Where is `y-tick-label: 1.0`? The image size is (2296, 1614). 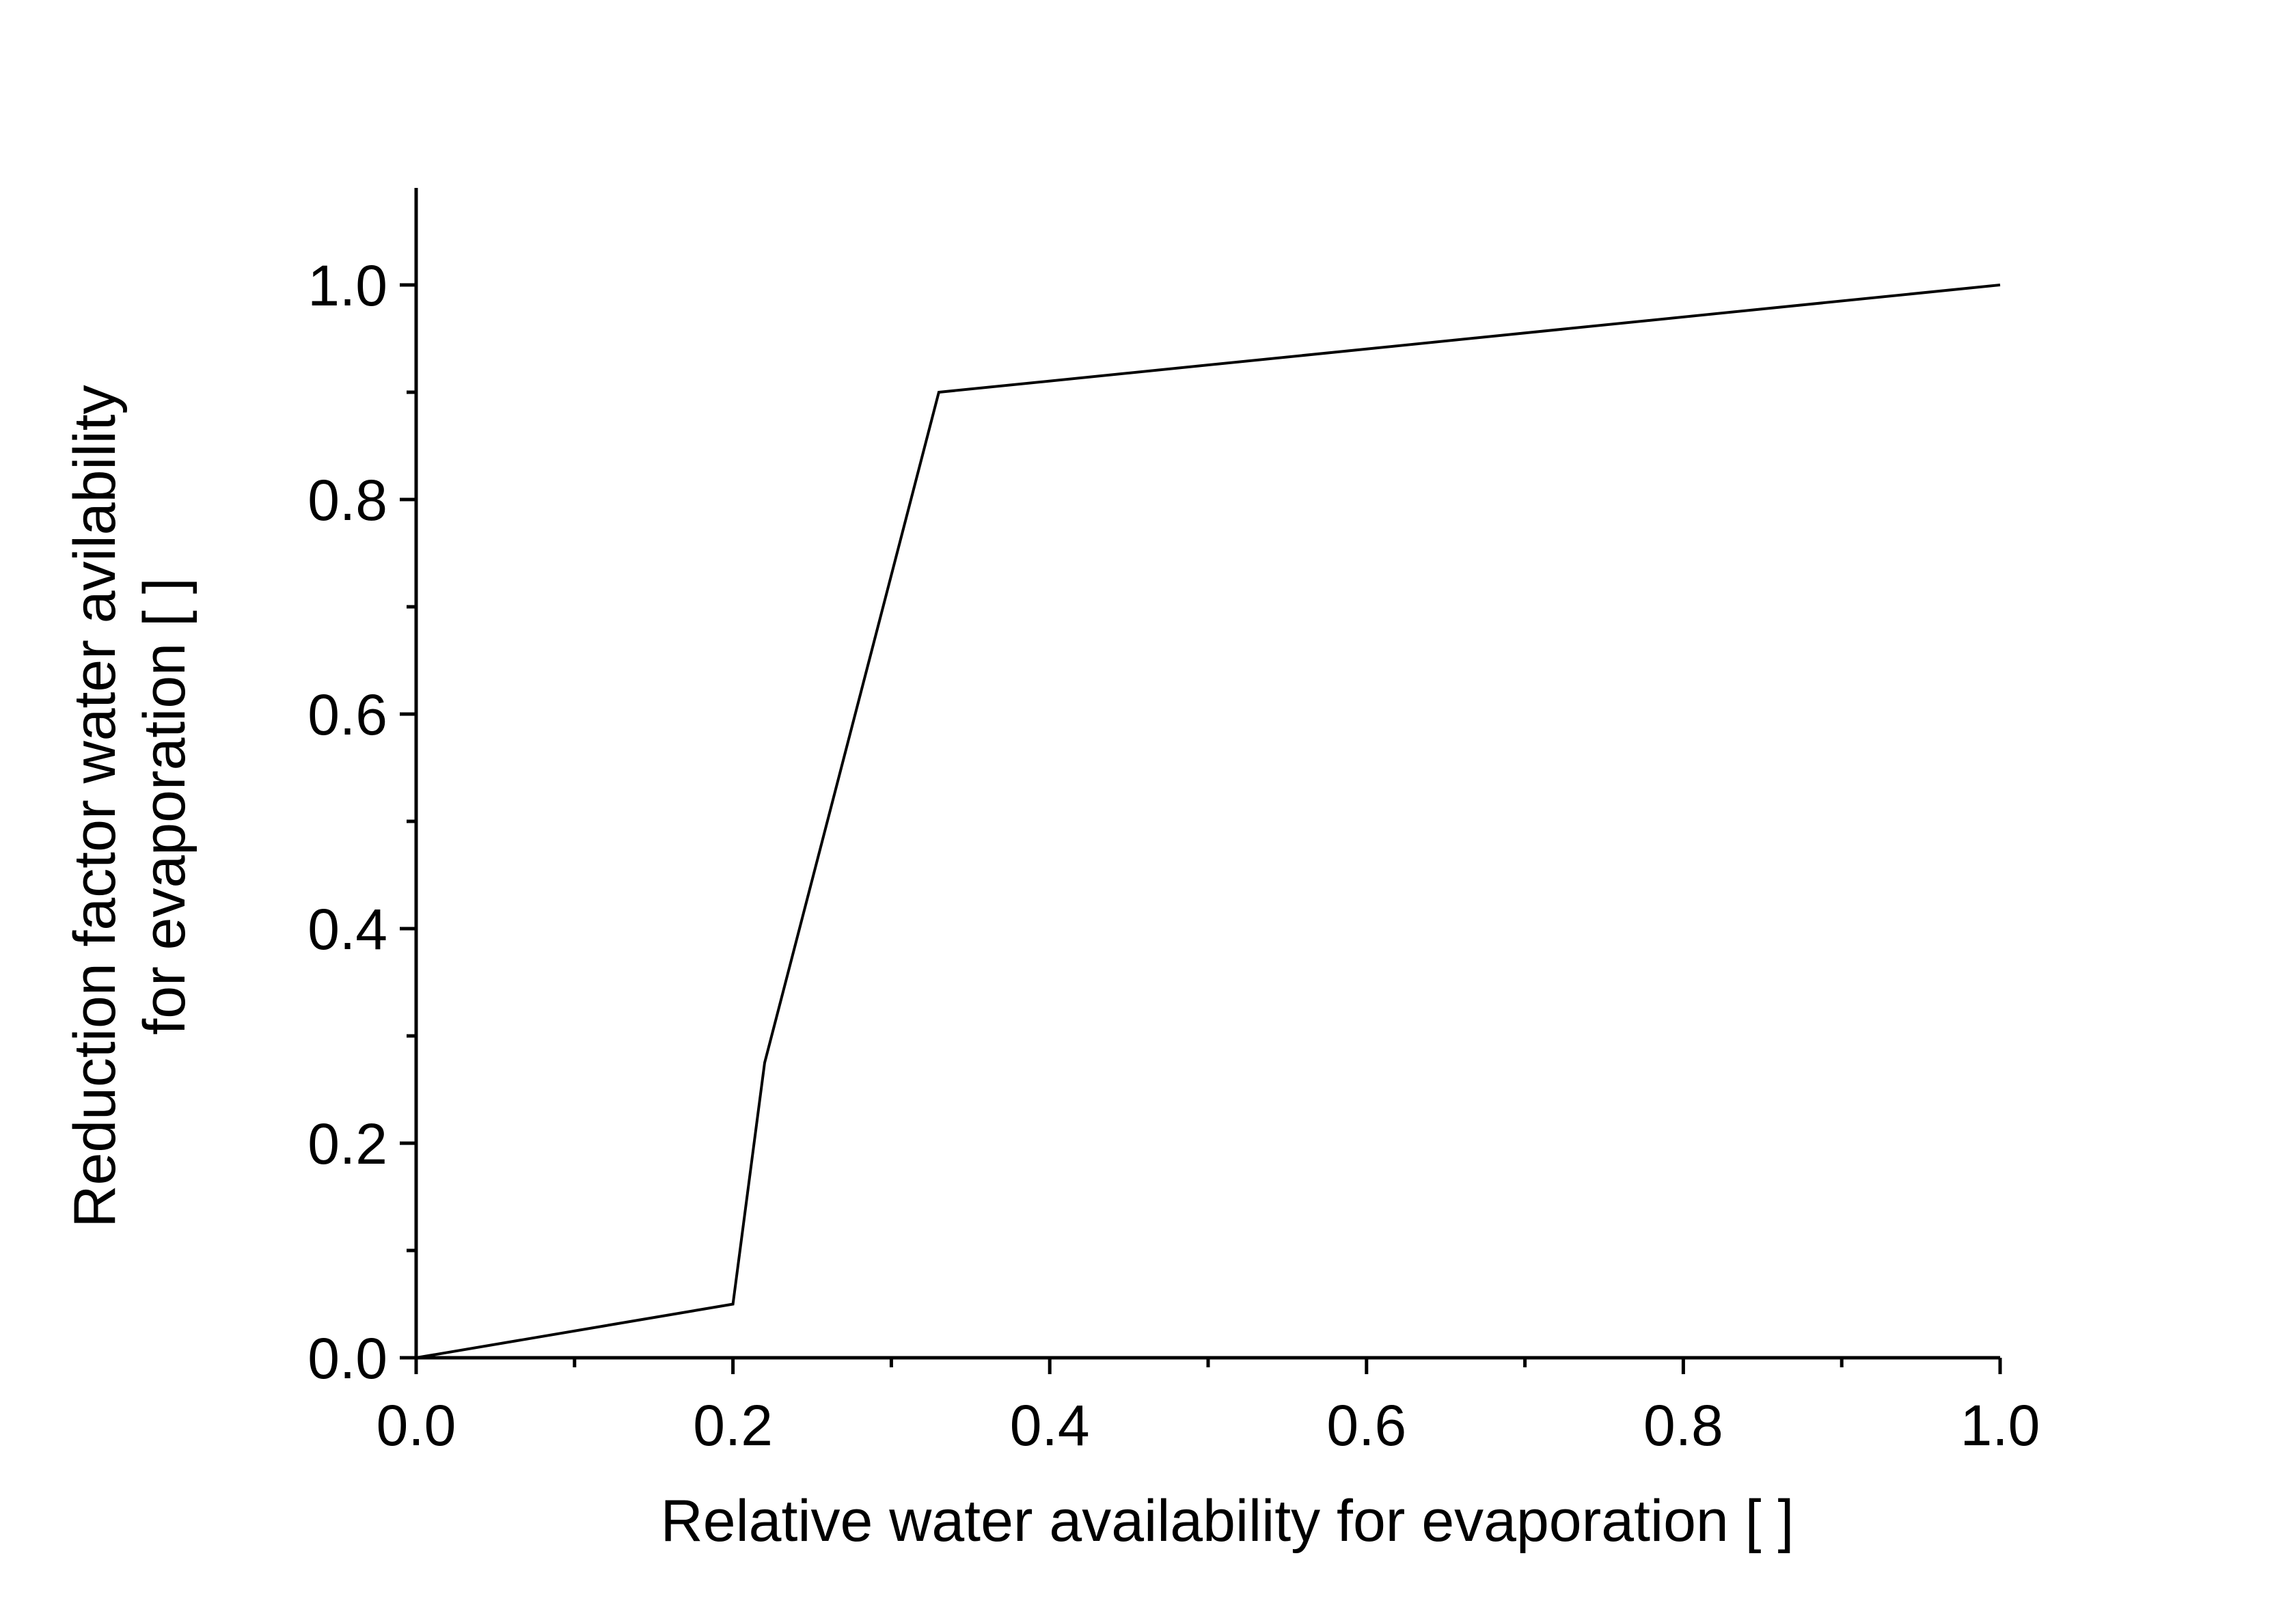
y-tick-label: 1.0 is located at coordinates (347, 286).